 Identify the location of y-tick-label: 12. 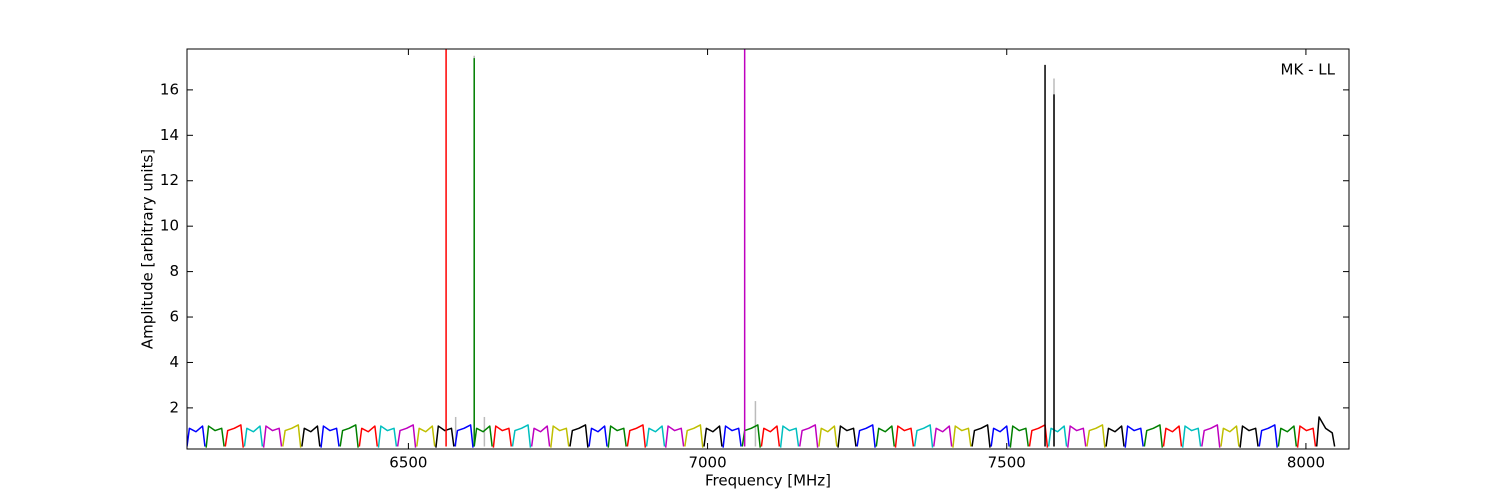
(169, 180).